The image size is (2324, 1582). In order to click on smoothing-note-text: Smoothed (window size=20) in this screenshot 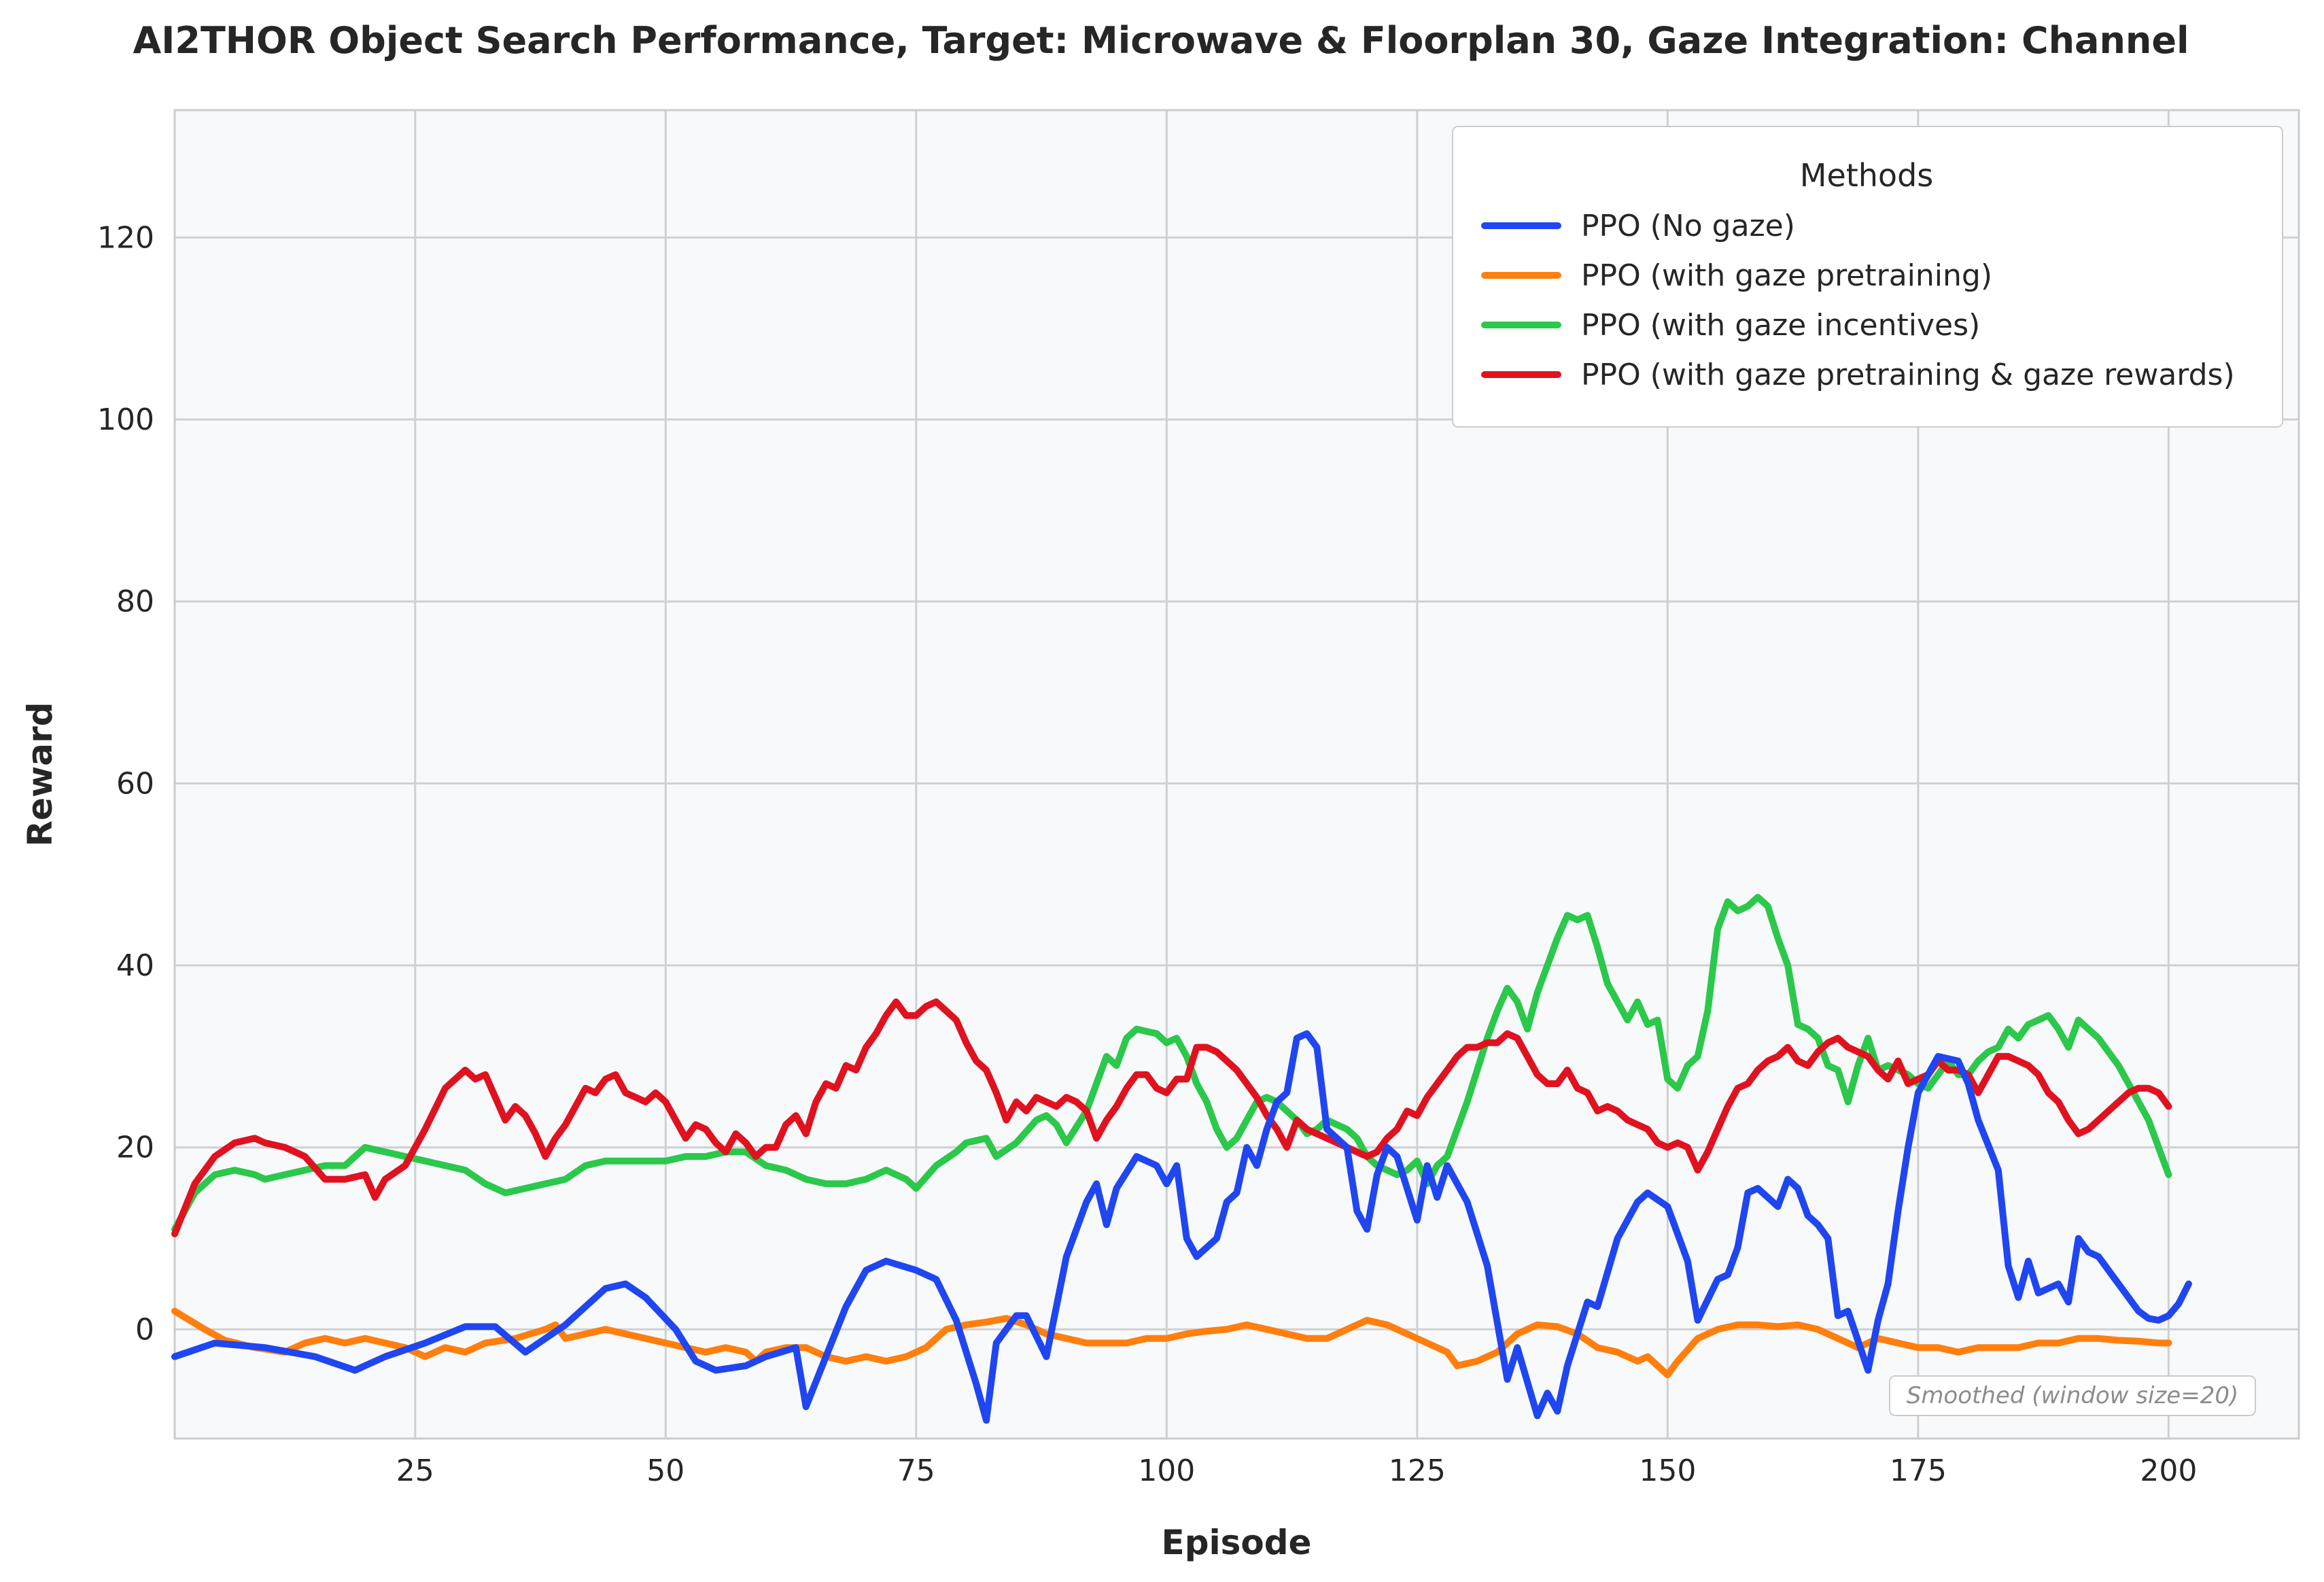, I will do `click(2073, 1395)`.